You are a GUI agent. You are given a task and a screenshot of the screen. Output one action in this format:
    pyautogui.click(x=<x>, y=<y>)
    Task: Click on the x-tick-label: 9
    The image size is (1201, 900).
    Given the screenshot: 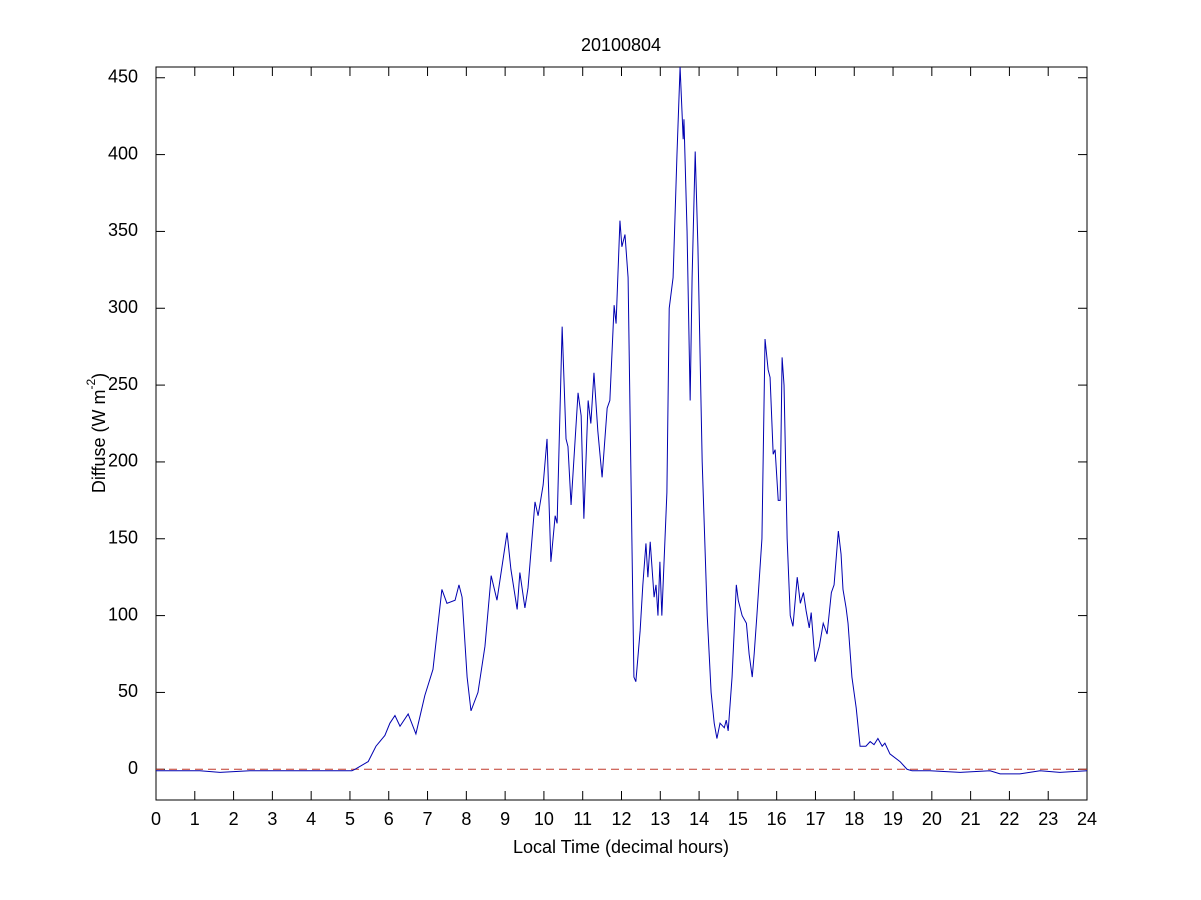 What is the action you would take?
    pyautogui.click(x=505, y=819)
    